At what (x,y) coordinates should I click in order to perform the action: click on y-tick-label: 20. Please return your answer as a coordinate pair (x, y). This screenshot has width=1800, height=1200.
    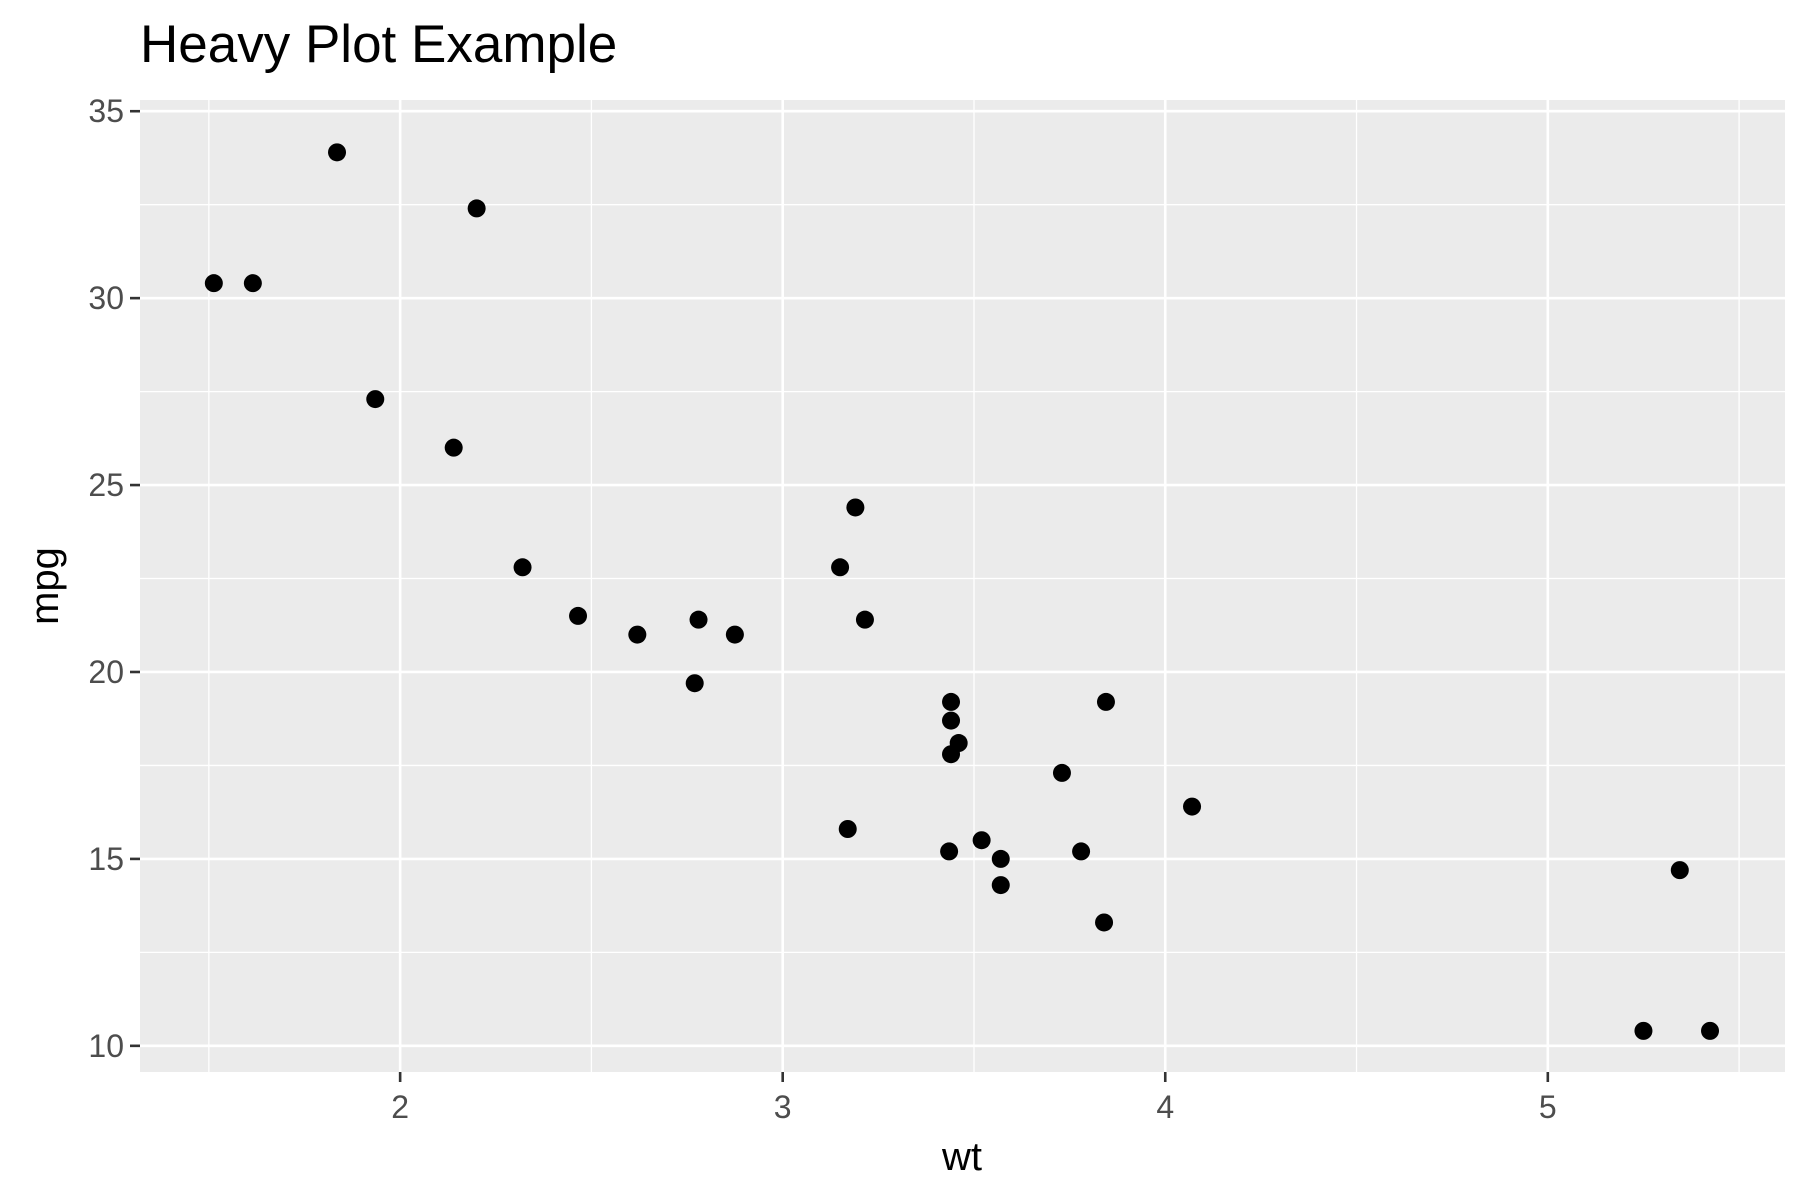
    Looking at the image, I should click on (106, 672).